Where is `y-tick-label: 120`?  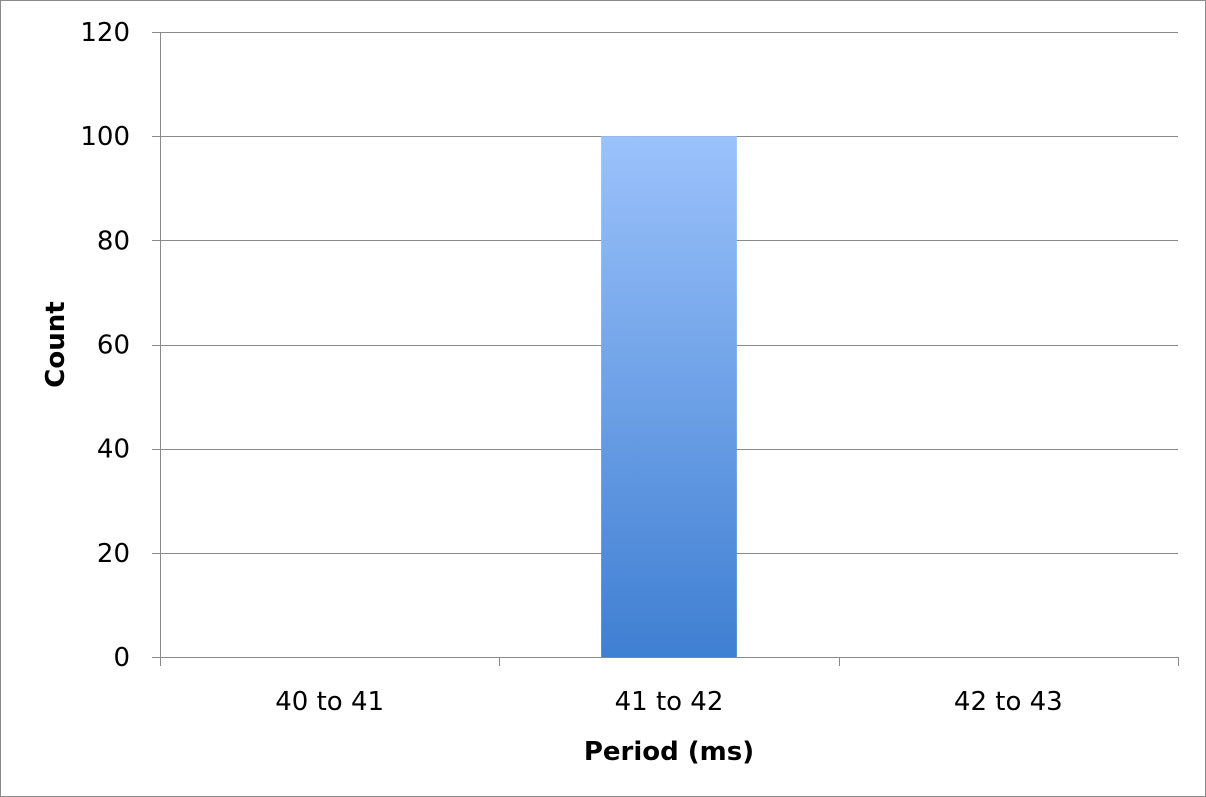
y-tick-label: 120 is located at coordinates (105, 33).